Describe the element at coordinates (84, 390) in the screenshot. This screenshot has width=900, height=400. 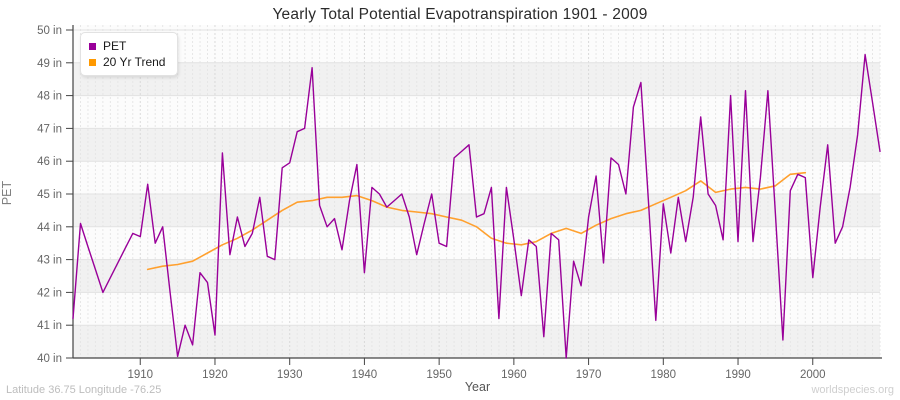
I see `footer-coordinates: Latitude 36.75 Longitude -76.25` at that location.